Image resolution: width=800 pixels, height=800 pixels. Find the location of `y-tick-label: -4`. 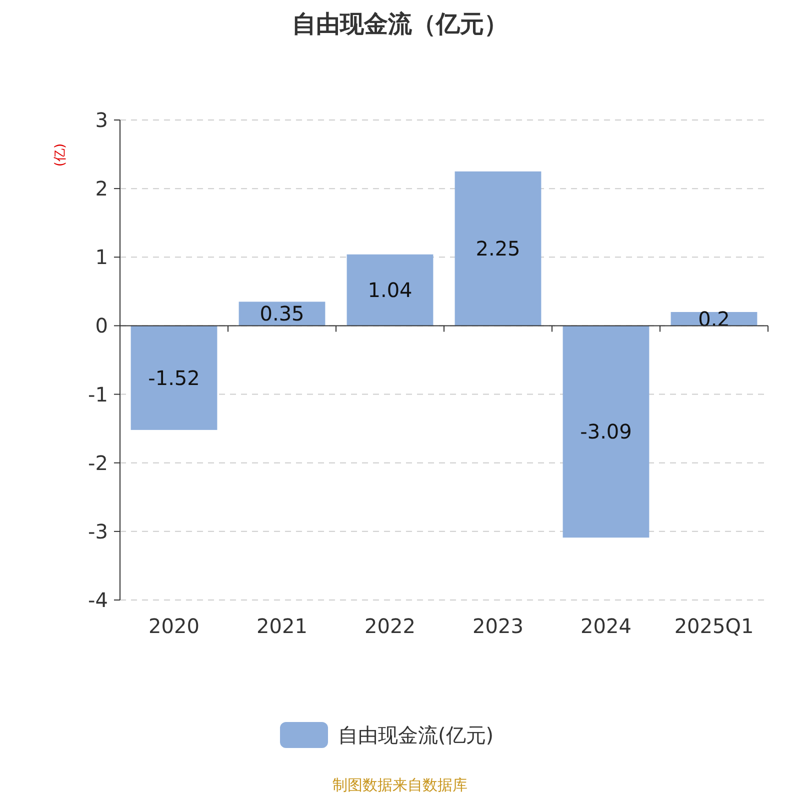

y-tick-label: -4 is located at coordinates (98, 600).